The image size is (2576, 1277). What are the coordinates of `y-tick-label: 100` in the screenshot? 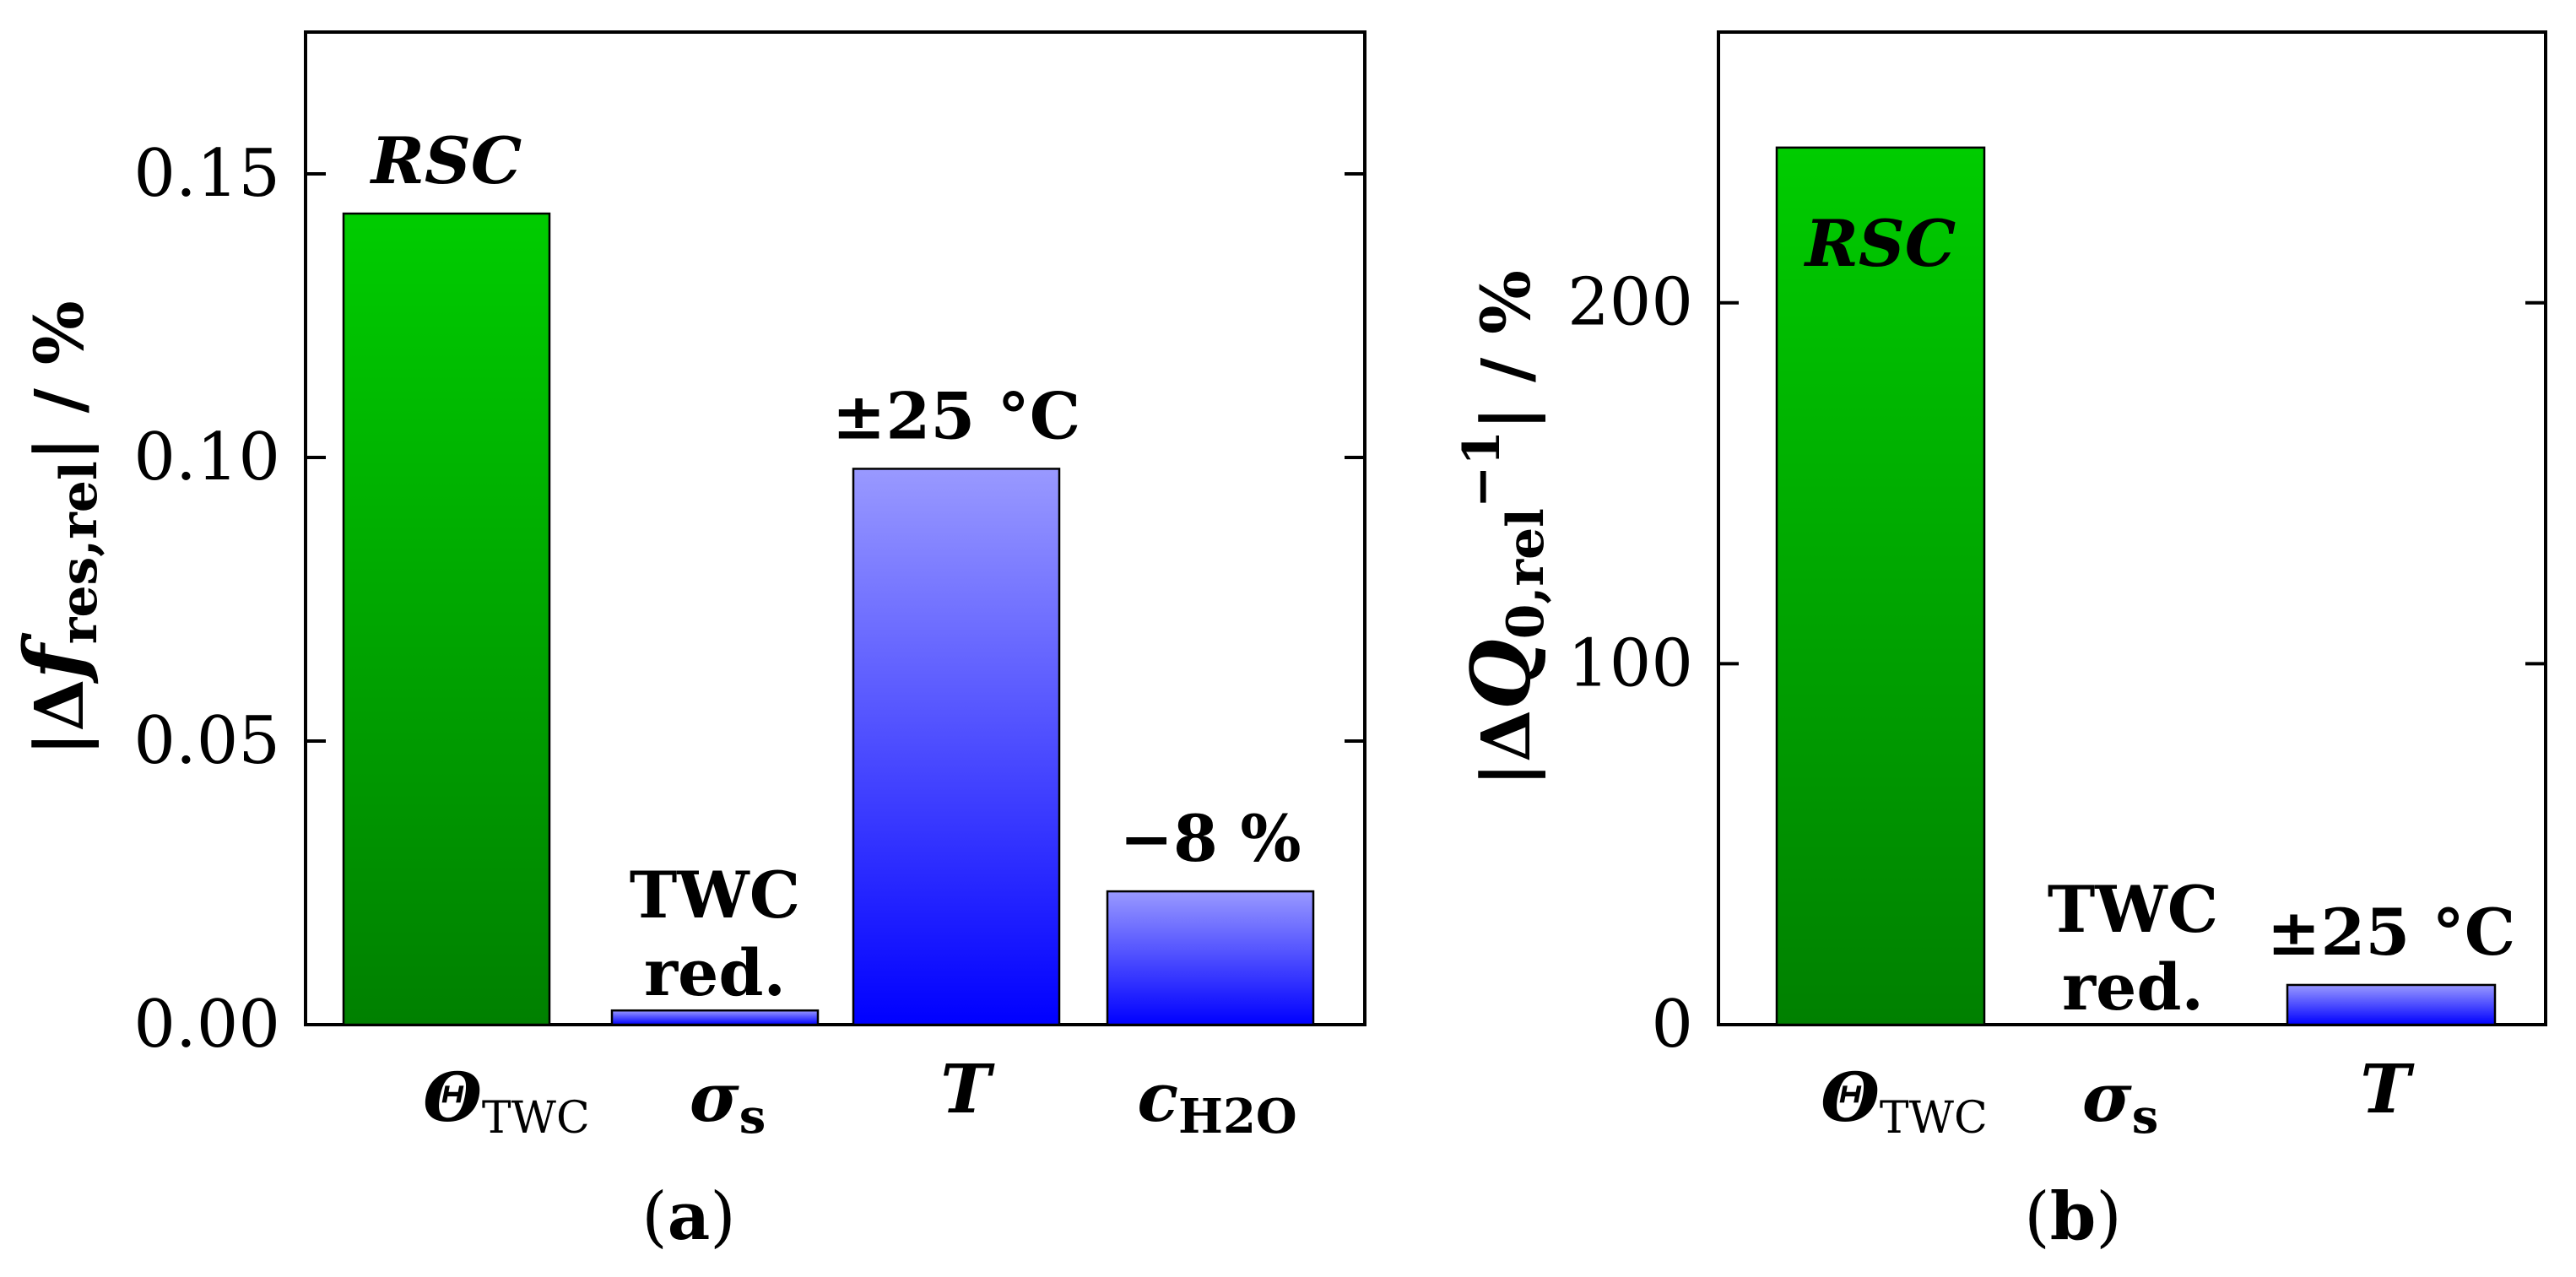 It's located at (1630, 663).